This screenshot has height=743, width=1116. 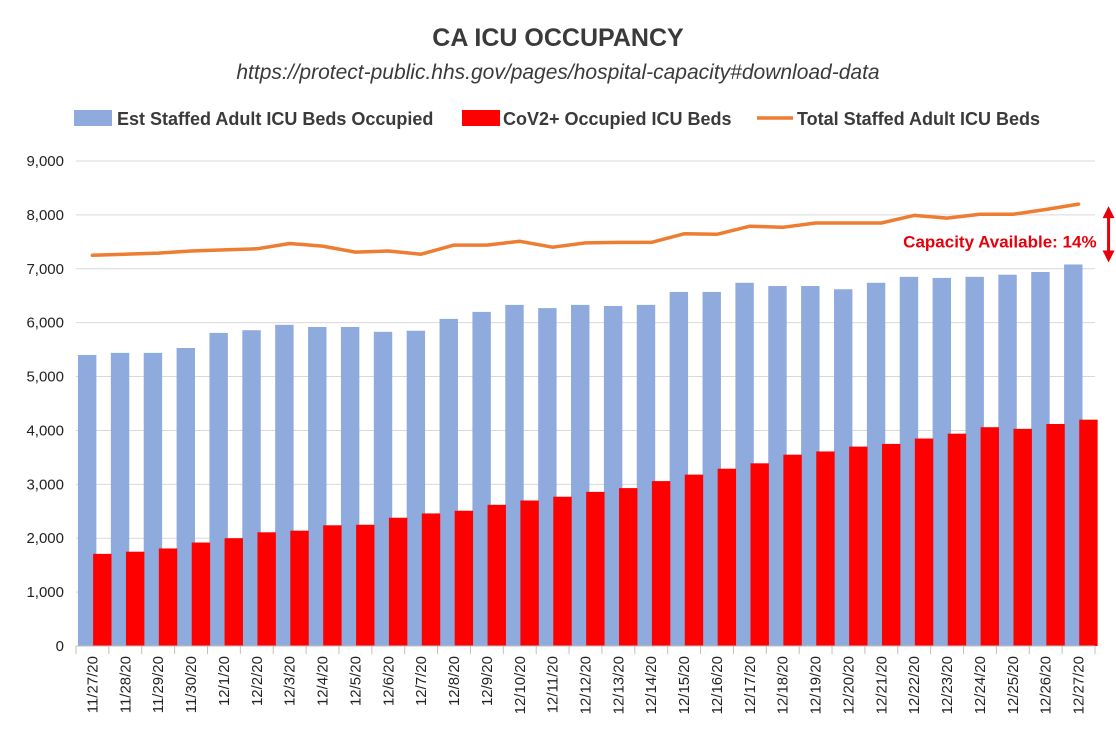 What do you see at coordinates (1079, 685) in the screenshot?
I see `x-tick-label: 12/27/20` at bounding box center [1079, 685].